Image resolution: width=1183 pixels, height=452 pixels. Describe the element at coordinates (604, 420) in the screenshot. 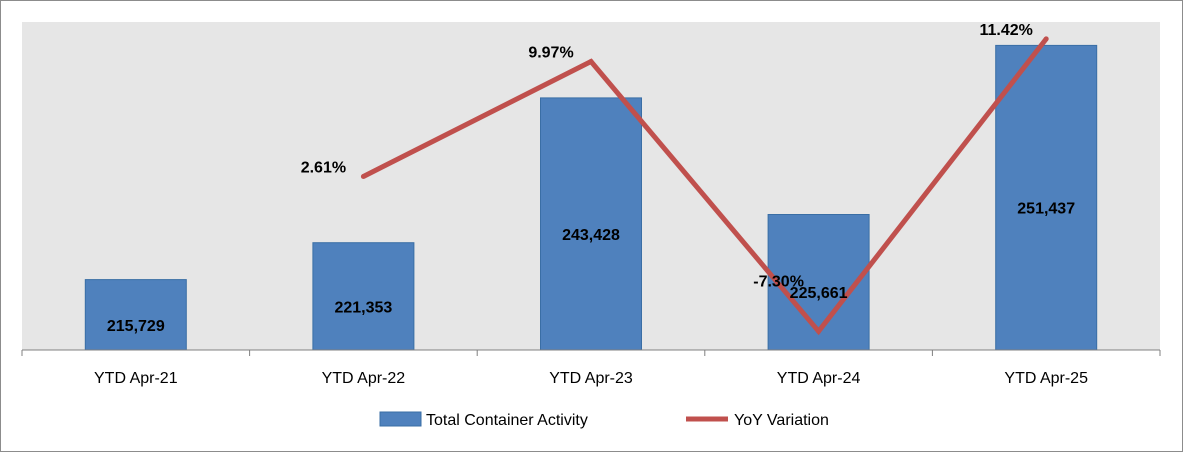

I see `legend: Total Container Activity YoY Variation` at that location.